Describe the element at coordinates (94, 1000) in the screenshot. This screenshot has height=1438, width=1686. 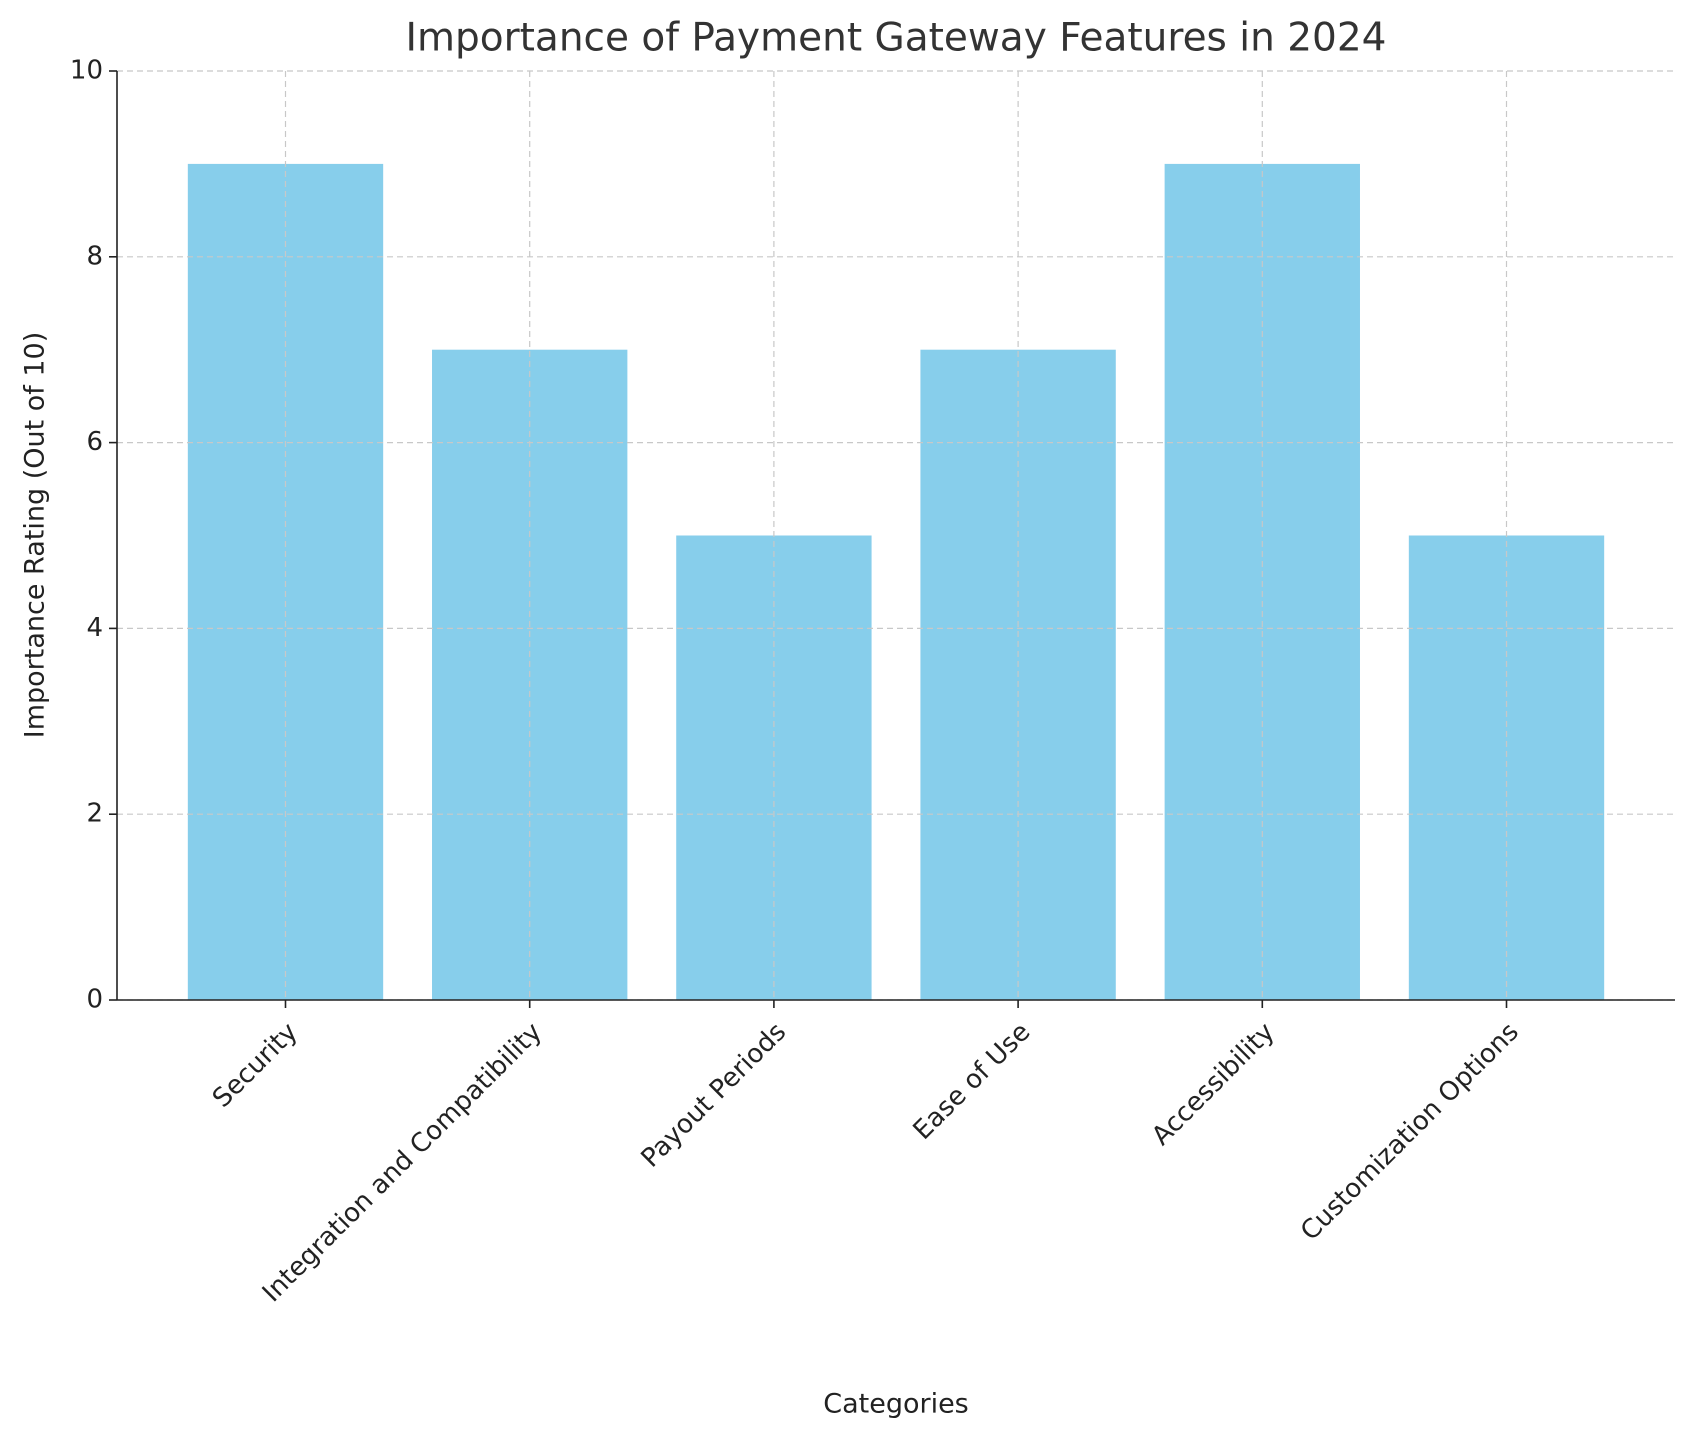
I see `y-tick-label: 0` at that location.